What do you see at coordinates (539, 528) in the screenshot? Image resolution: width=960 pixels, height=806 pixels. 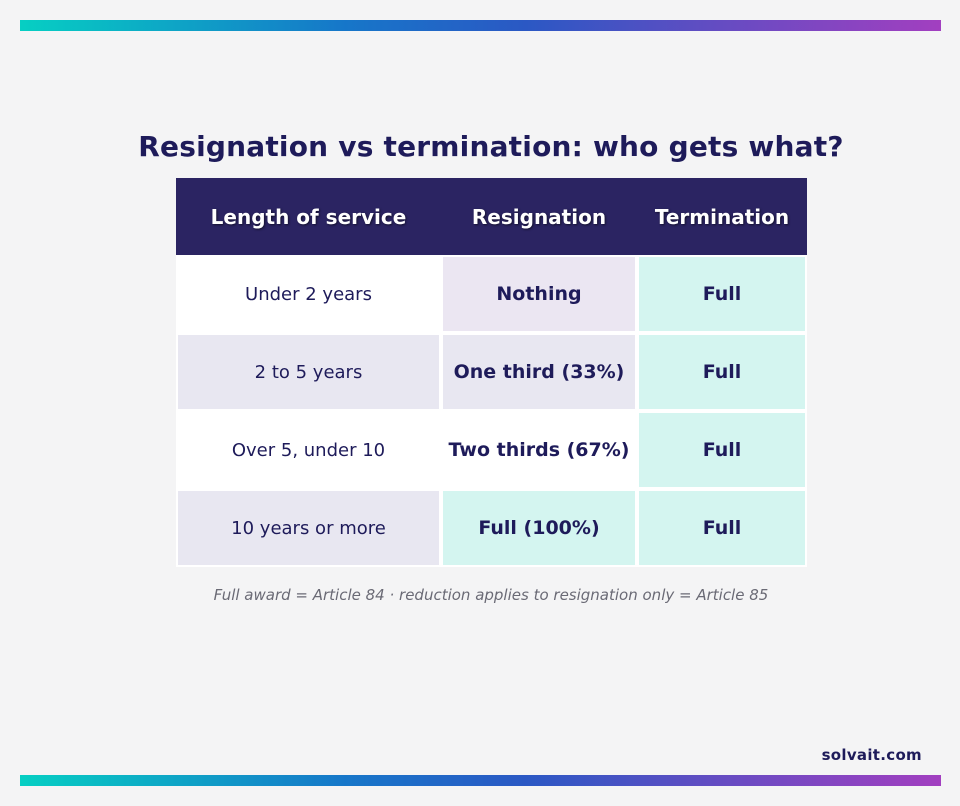 I see `cell-resignation: Full (100%)` at bounding box center [539, 528].